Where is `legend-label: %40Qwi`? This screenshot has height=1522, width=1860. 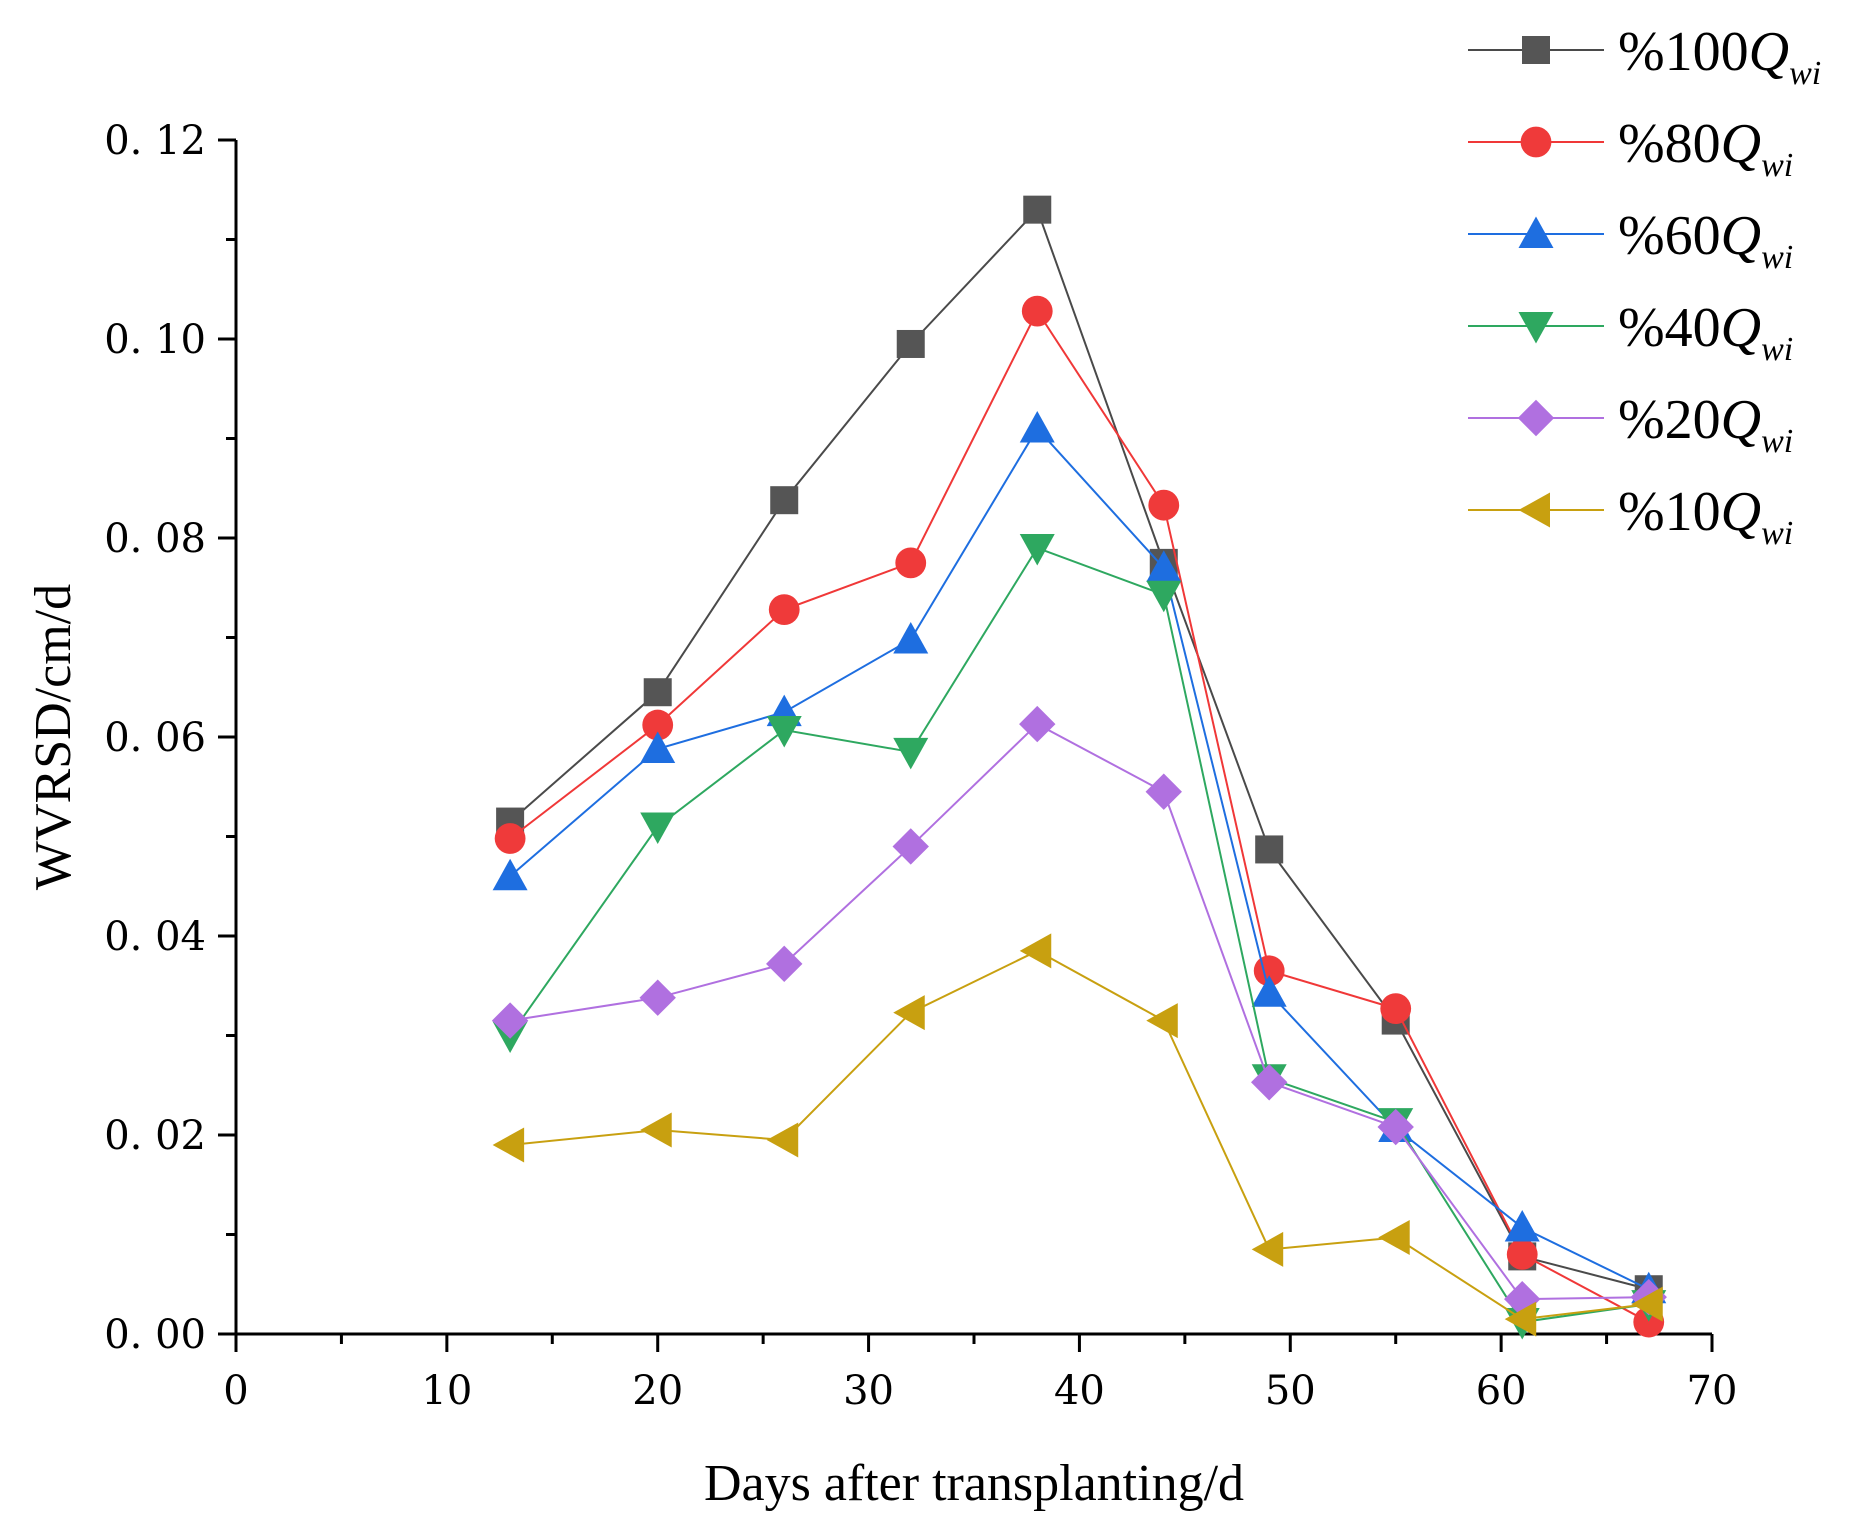 legend-label: %40Qwi is located at coordinates (1705, 332).